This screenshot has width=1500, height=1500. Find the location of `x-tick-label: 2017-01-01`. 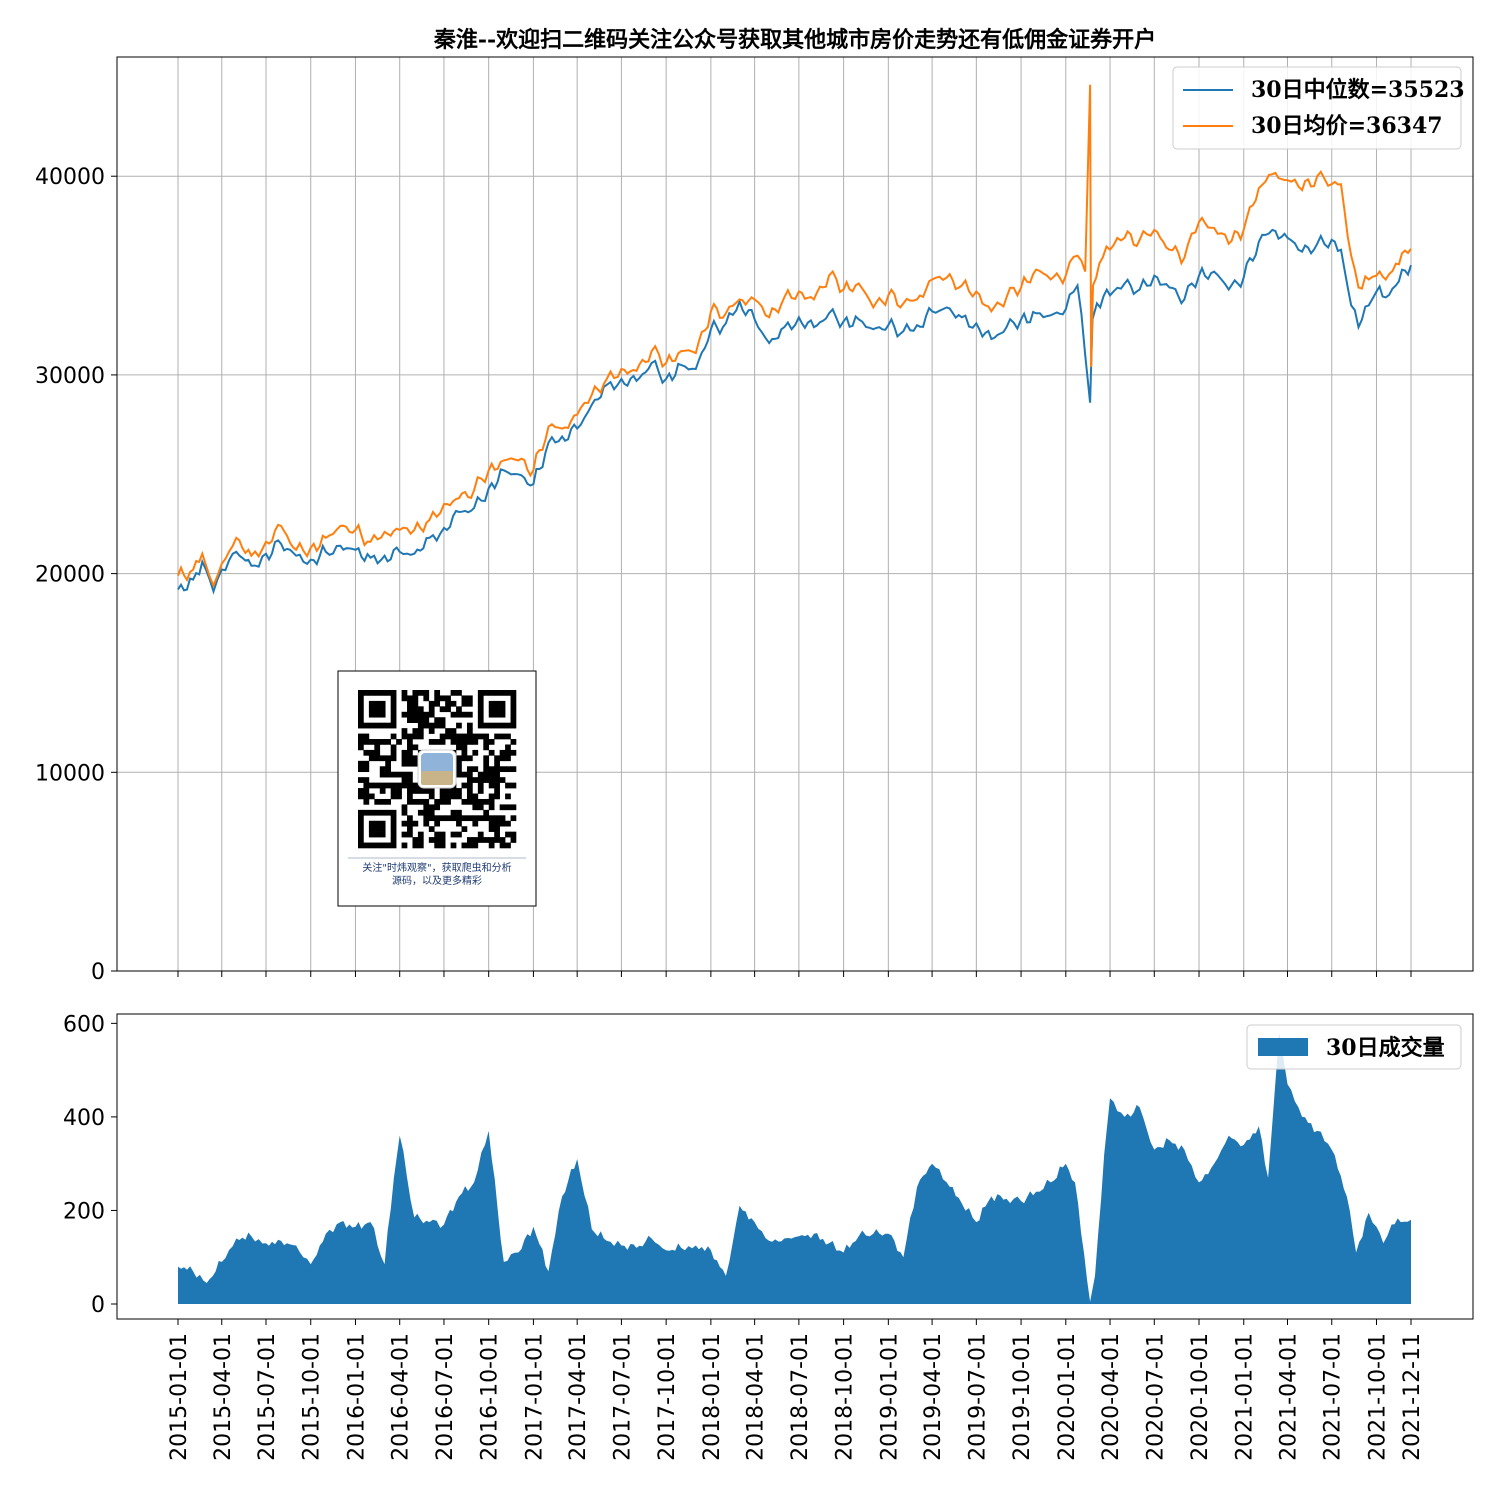

x-tick-label: 2017-01-01 is located at coordinates (534, 1397).